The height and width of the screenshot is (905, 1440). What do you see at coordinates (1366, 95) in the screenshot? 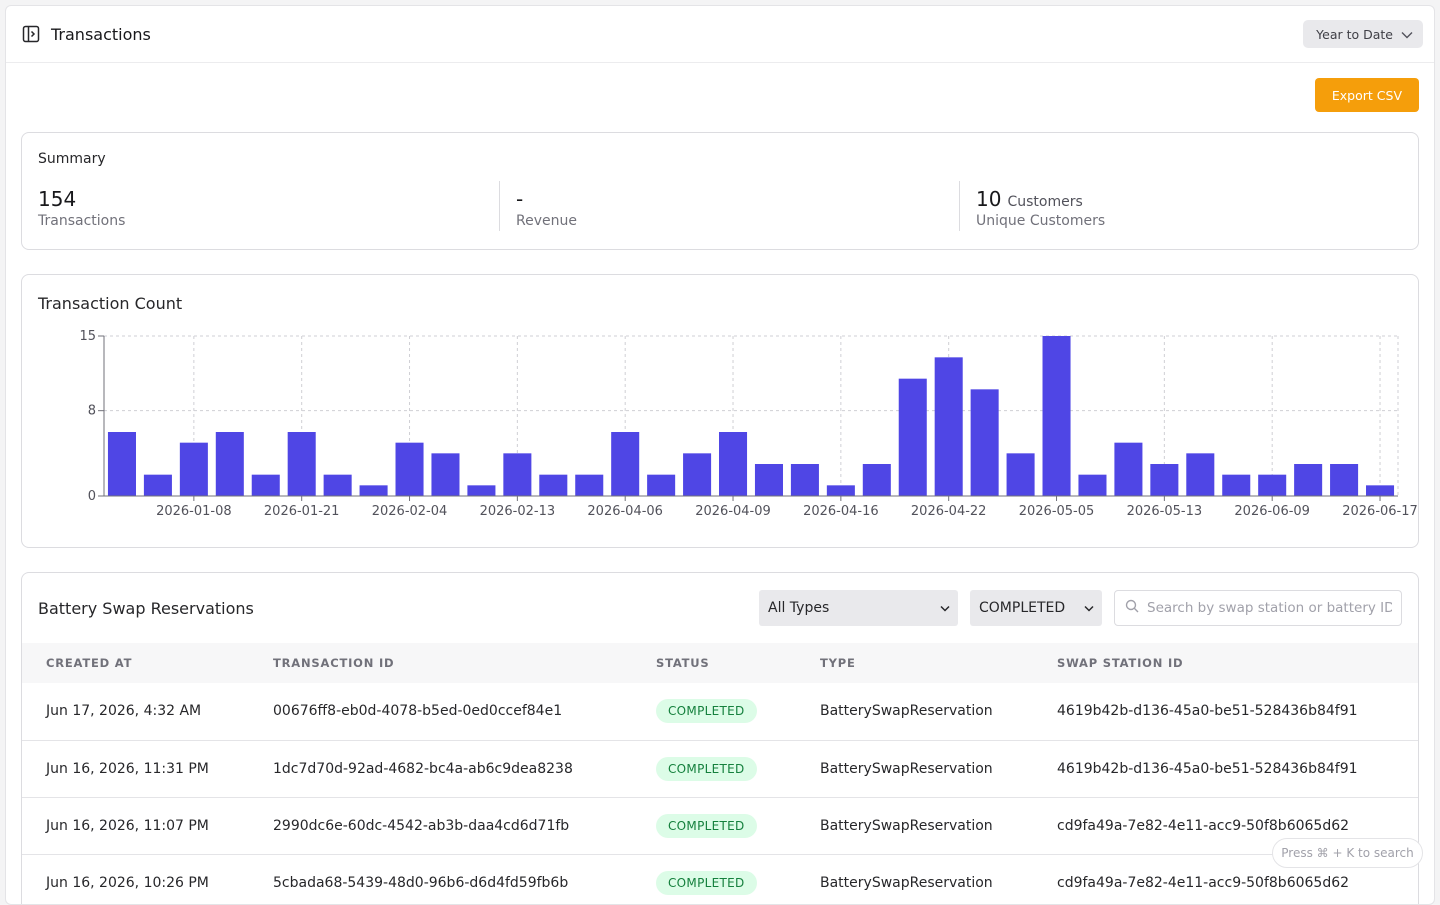
I see `export-csv-button: Export CSV` at bounding box center [1366, 95].